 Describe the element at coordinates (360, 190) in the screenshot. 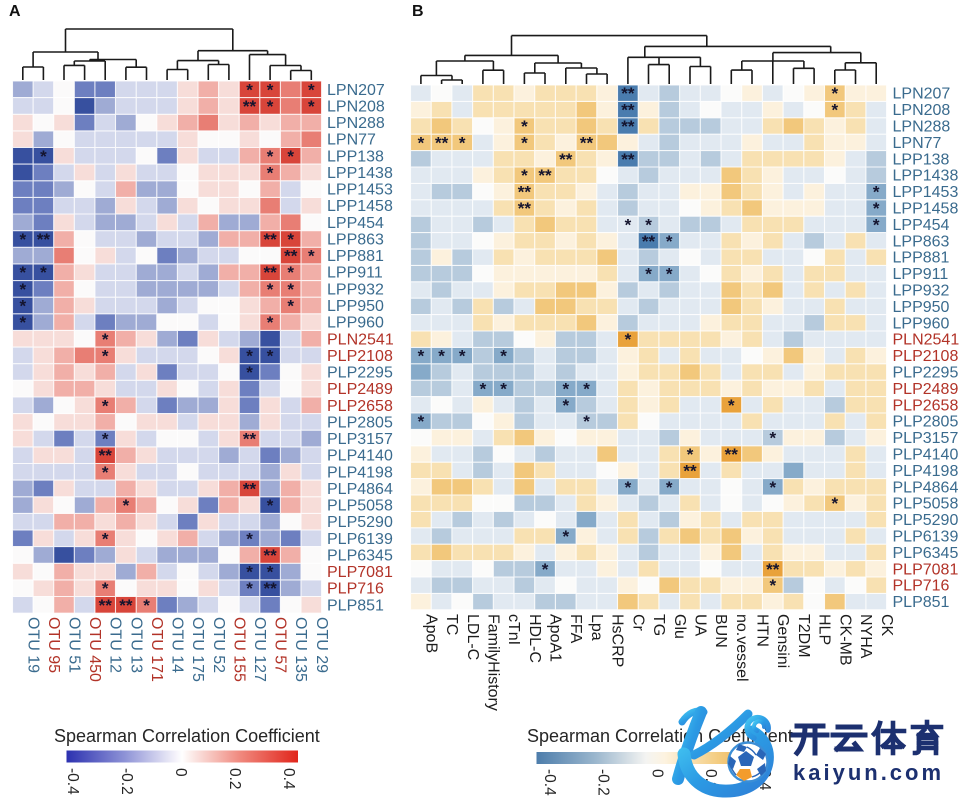

I see `svg-text: LPP1453` at that location.